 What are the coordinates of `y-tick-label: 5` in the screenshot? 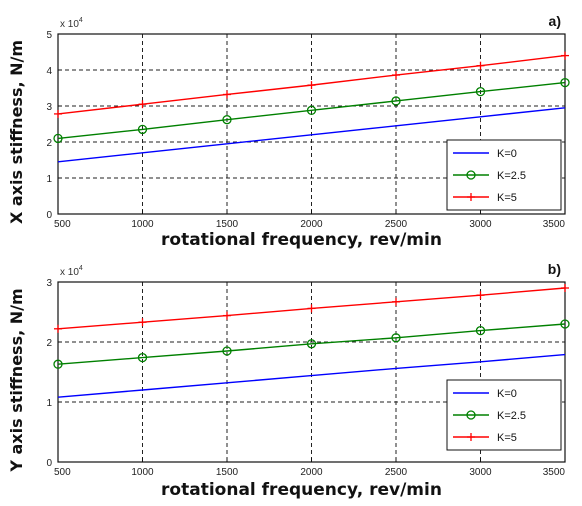 It's located at (49, 35).